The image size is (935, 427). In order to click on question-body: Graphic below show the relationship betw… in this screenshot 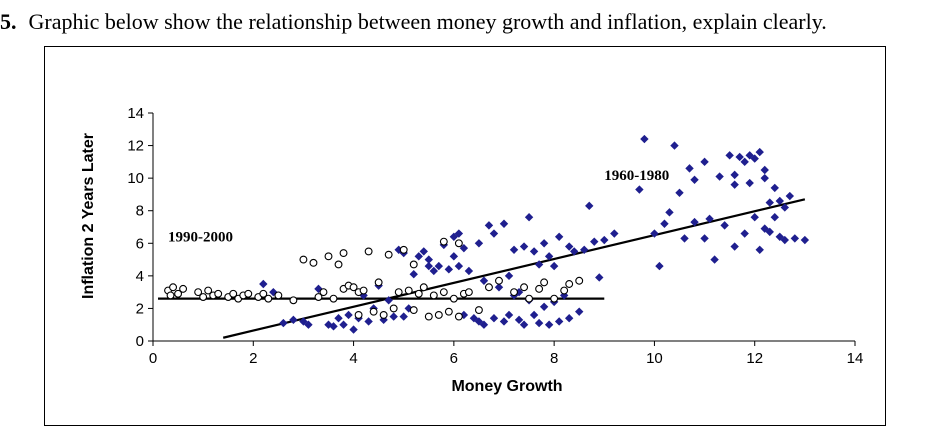, I will do `click(427, 21)`.